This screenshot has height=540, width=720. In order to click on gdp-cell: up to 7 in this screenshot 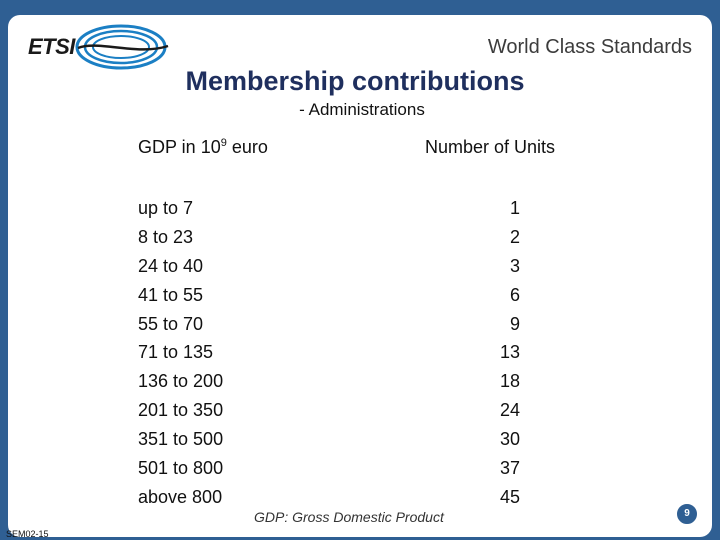, I will do `click(166, 208)`.